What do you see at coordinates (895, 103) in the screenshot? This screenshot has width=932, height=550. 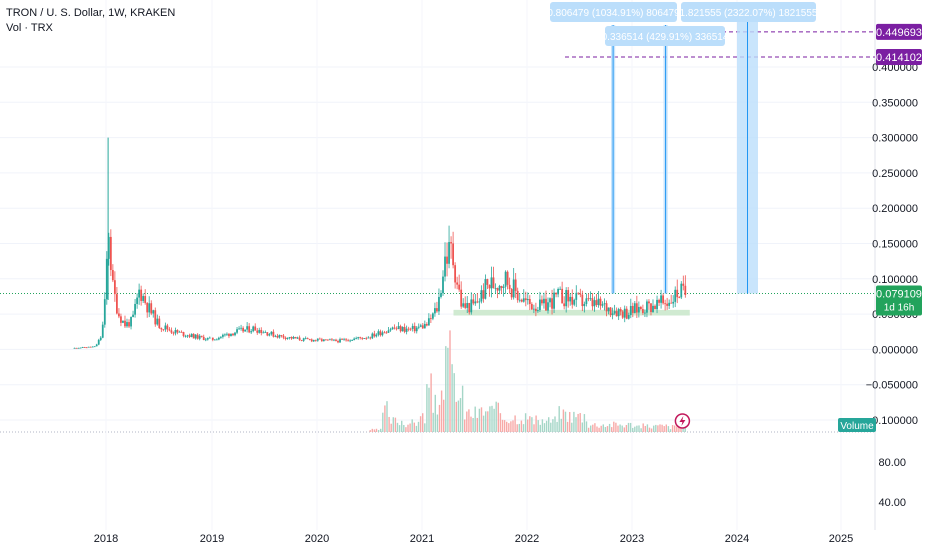 I see `price-tick-label: 0.350000` at bounding box center [895, 103].